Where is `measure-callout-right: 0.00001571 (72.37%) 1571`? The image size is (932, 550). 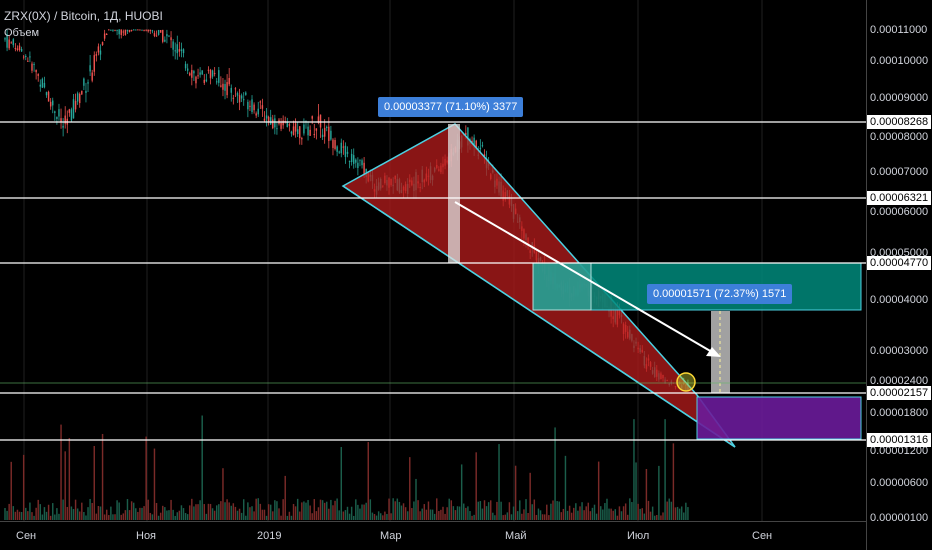 measure-callout-right: 0.00001571 (72.37%) 1571 is located at coordinates (720, 294).